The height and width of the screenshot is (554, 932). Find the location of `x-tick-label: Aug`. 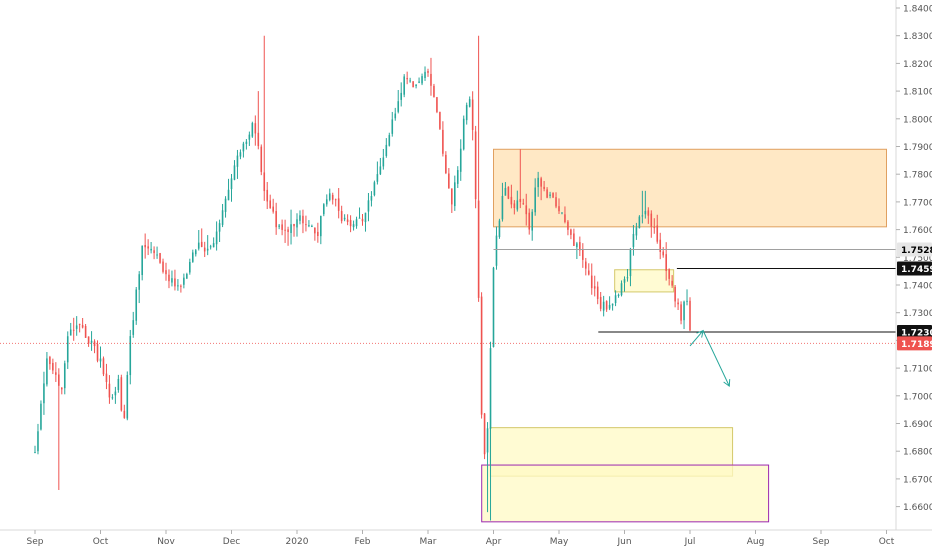

x-tick-label: Aug is located at coordinates (756, 542).